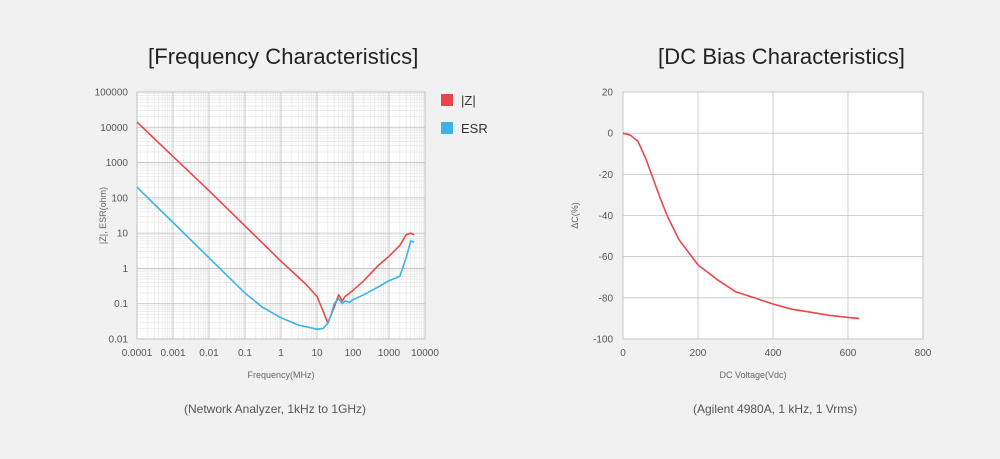  Describe the element at coordinates (123, 234) in the screenshot. I see `y-tick-label: 10` at that location.